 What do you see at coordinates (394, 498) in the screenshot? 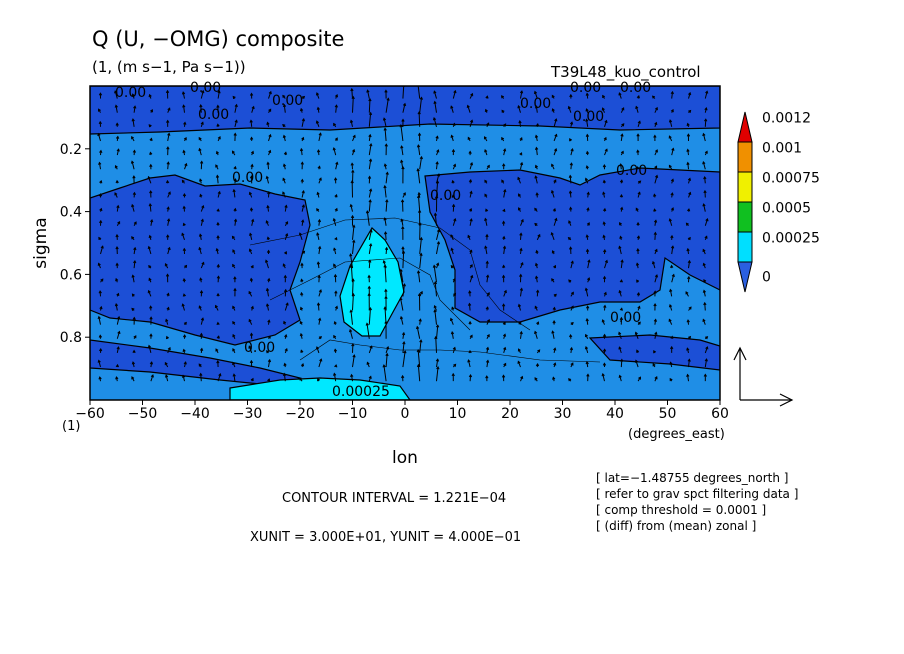
I see `contour-interval-text: CONTOUR INTERVAL = 1.221E−04` at bounding box center [394, 498].